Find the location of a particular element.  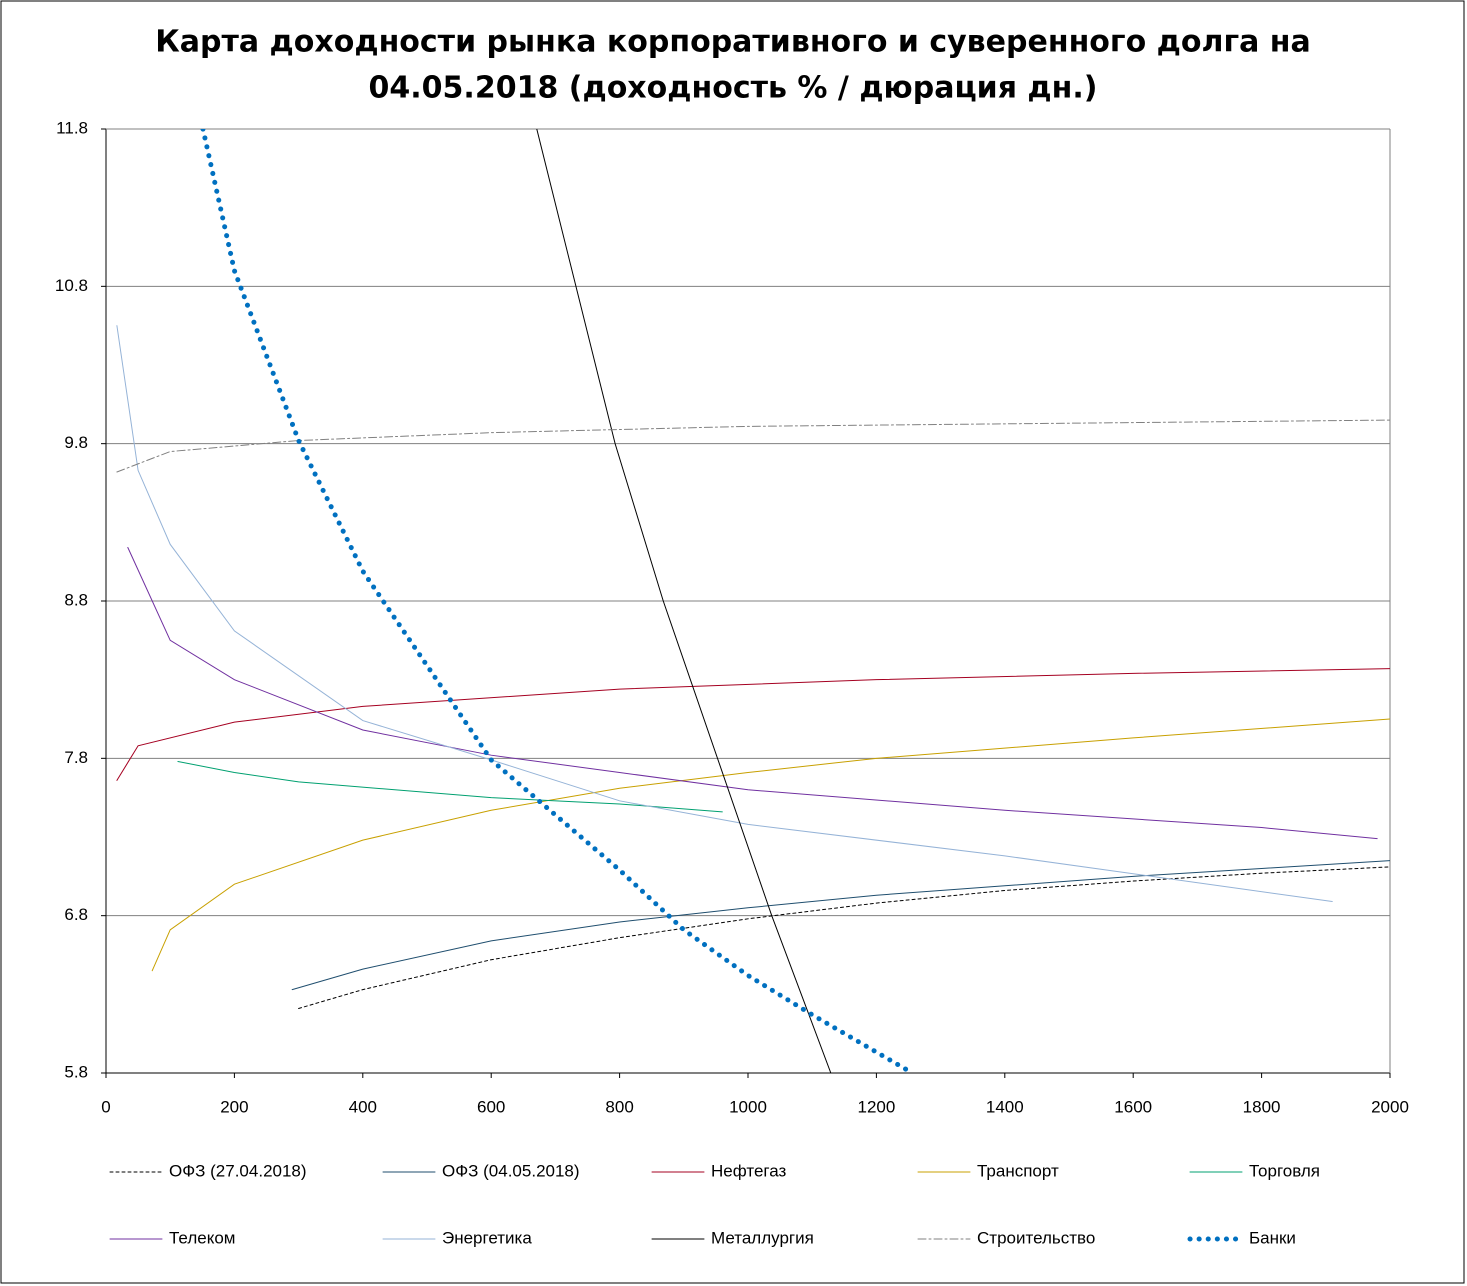

y-tick-label: 8.8 is located at coordinates (76, 599).